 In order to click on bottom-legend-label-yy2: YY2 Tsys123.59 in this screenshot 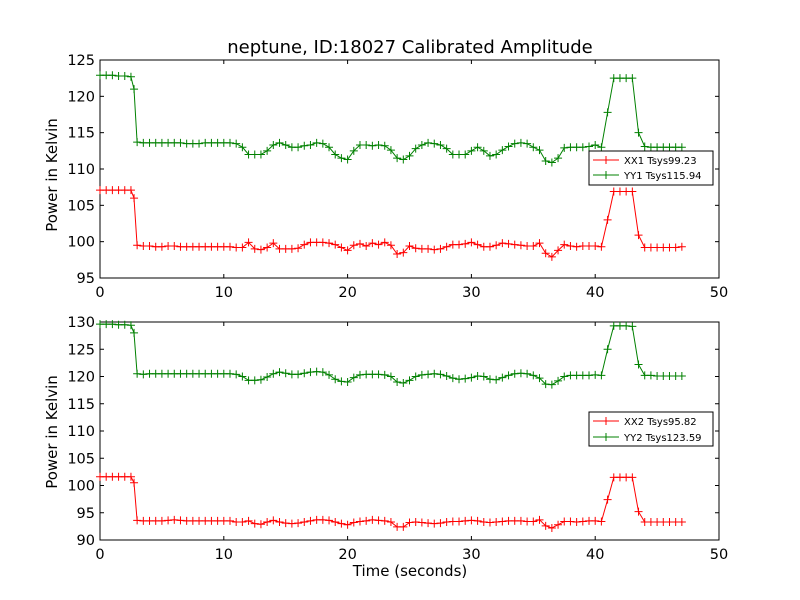, I will do `click(662, 438)`.